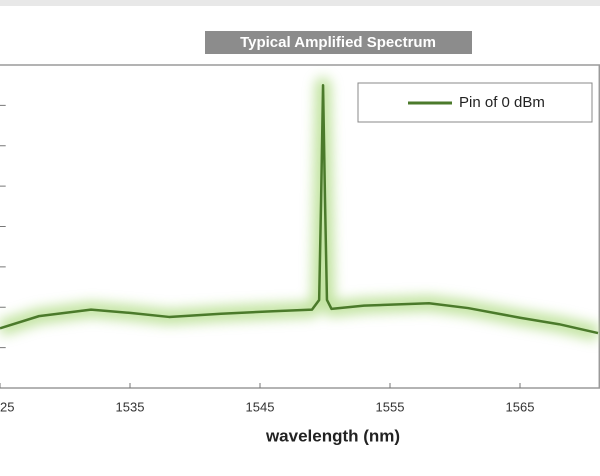 Image resolution: width=600 pixels, height=476 pixels. What do you see at coordinates (502, 102) in the screenshot?
I see `legend-label: Pin of 0 dBm` at bounding box center [502, 102].